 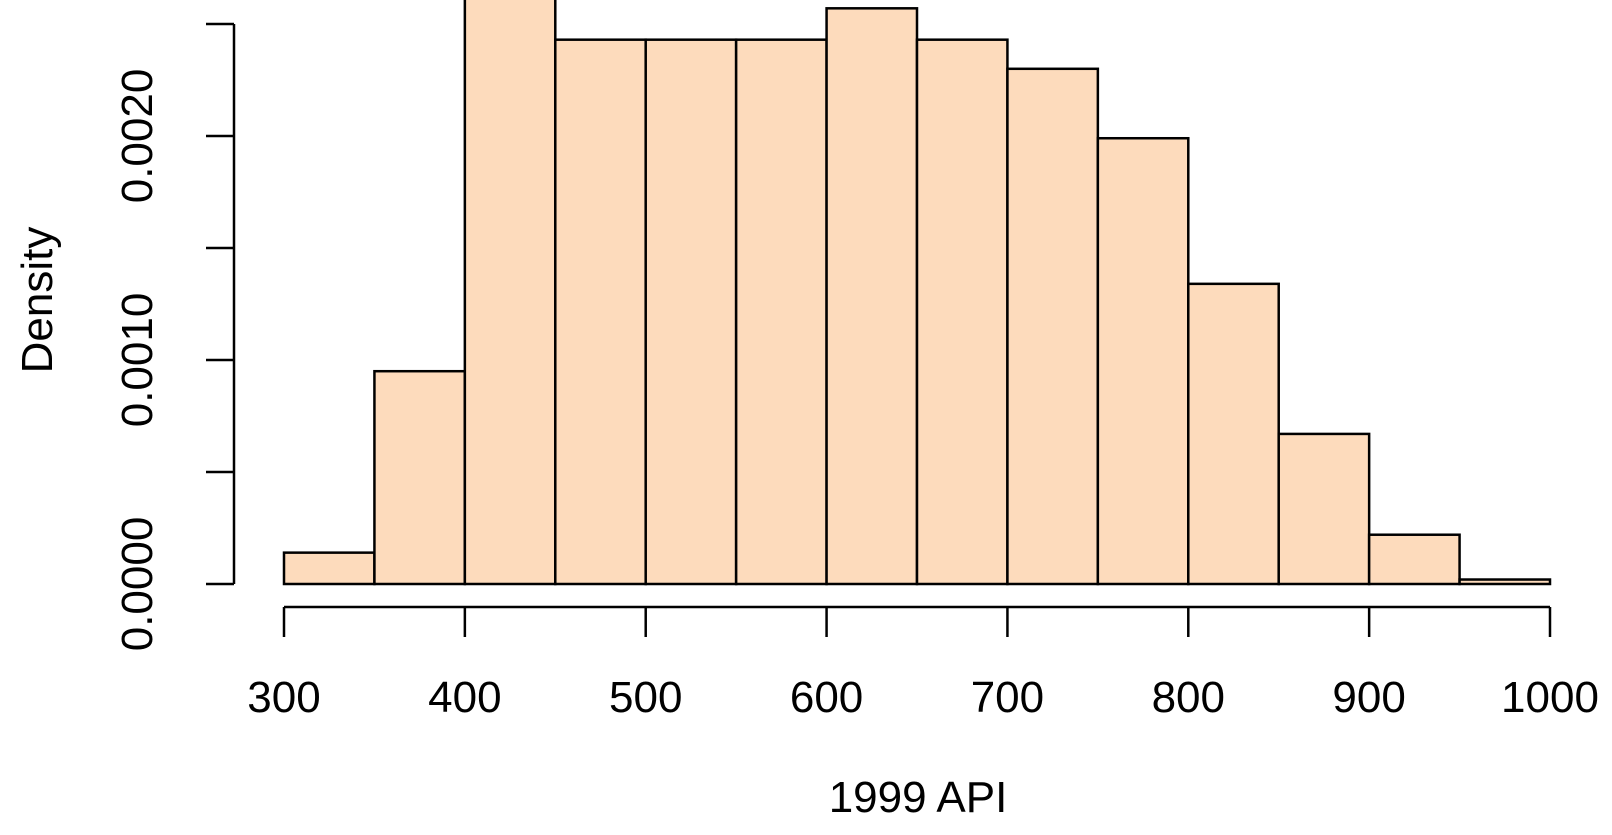 What do you see at coordinates (37, 300) in the screenshot?
I see `y-axis-title: Density` at bounding box center [37, 300].